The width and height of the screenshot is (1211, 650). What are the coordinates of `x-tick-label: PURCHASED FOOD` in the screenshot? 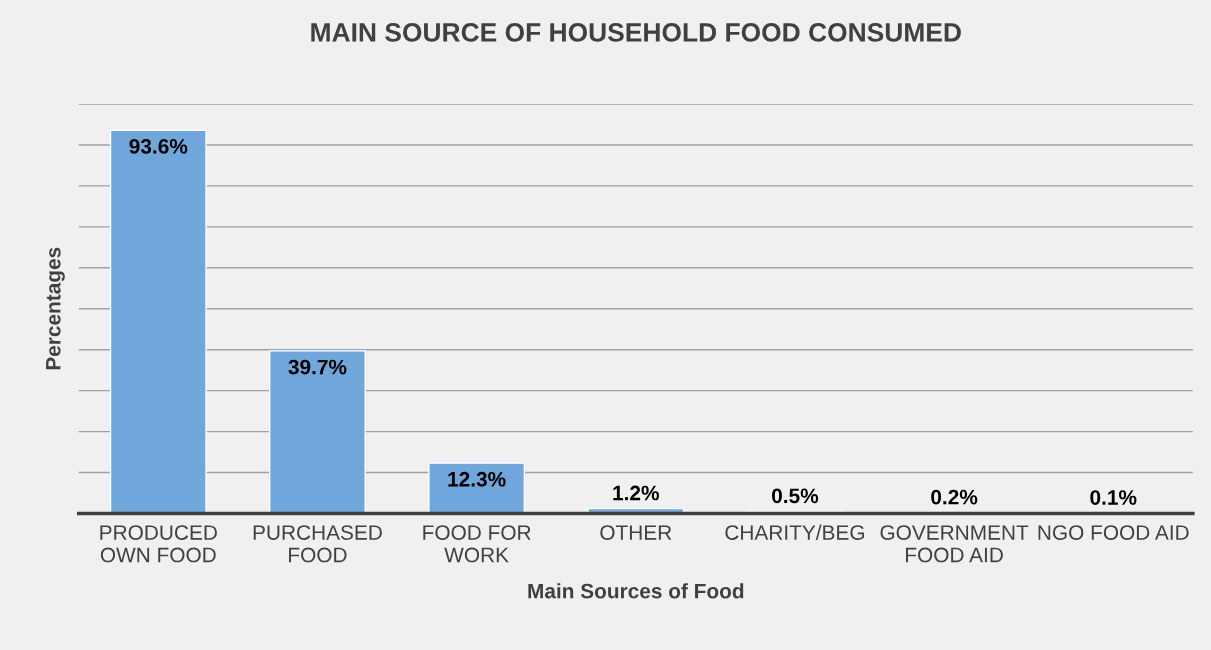 It's located at (317, 544).